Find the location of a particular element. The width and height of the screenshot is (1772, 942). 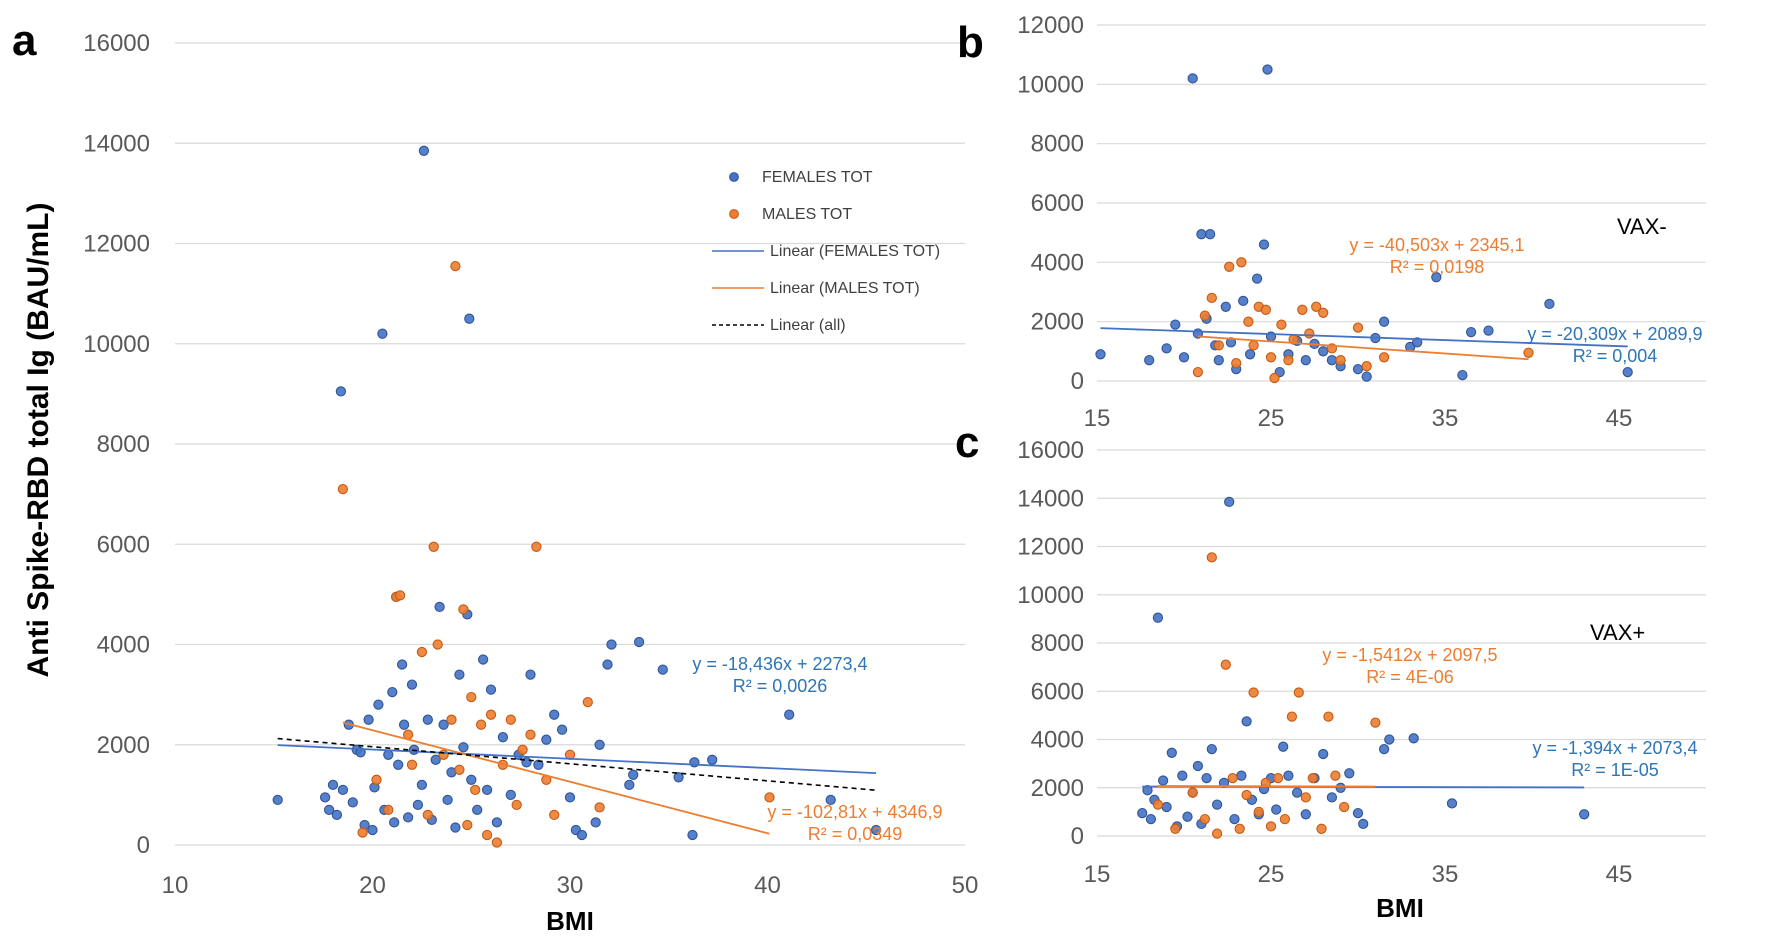

panel-letter: c is located at coordinates (967, 442).